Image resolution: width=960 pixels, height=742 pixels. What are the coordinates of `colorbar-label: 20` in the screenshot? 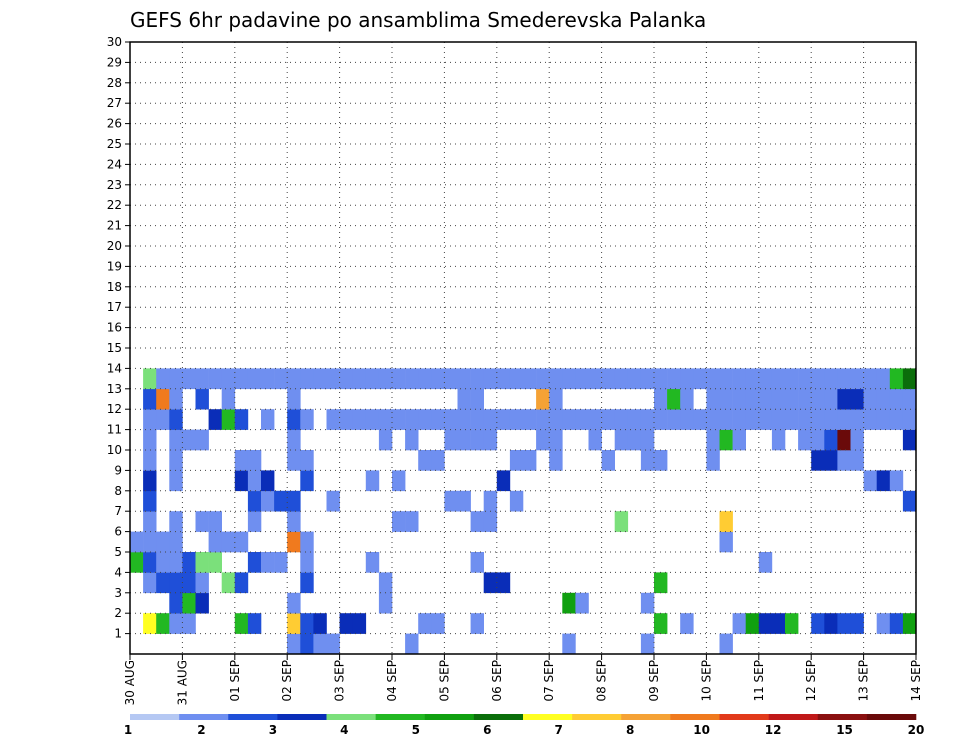 It's located at (916, 730).